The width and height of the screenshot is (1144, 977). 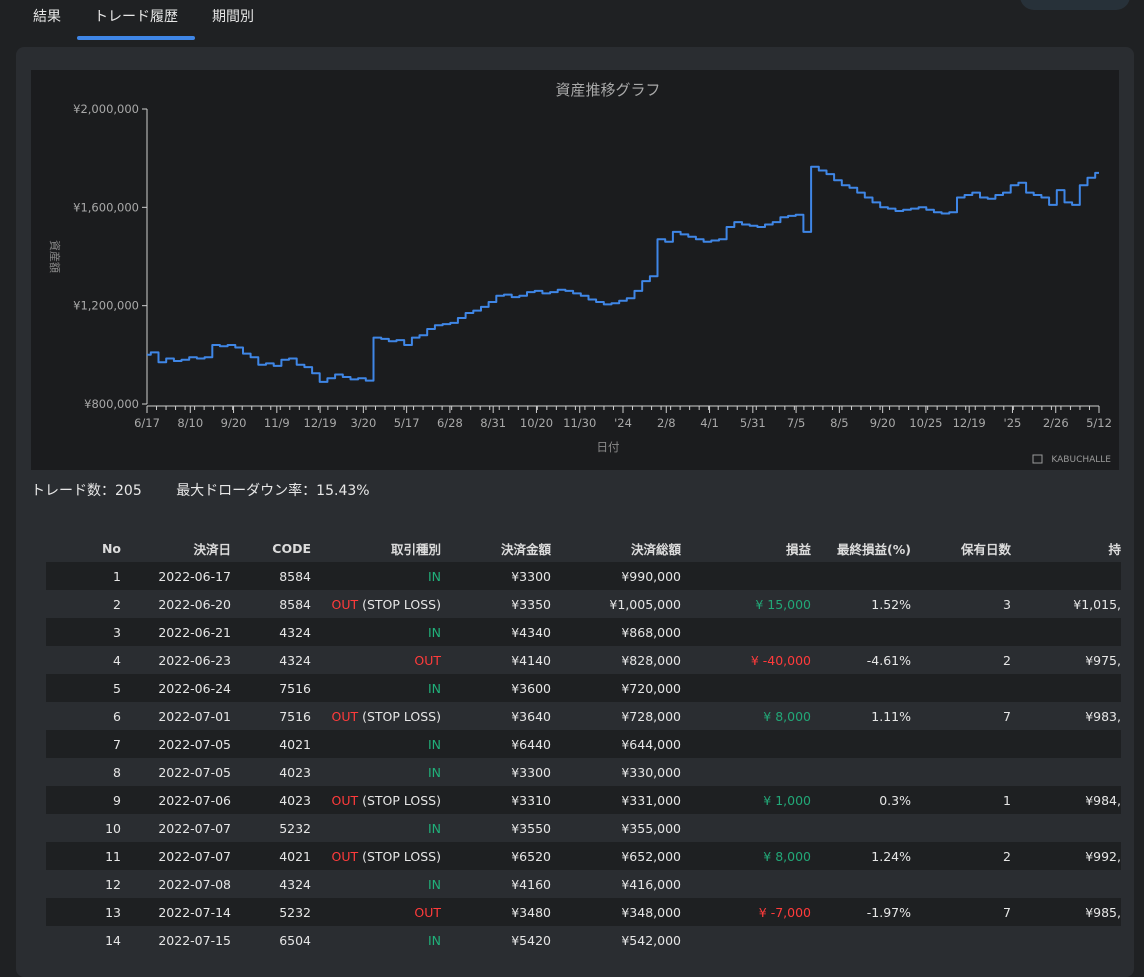 What do you see at coordinates (496, 632) in the screenshot?
I see `cell-price: ¥4340` at bounding box center [496, 632].